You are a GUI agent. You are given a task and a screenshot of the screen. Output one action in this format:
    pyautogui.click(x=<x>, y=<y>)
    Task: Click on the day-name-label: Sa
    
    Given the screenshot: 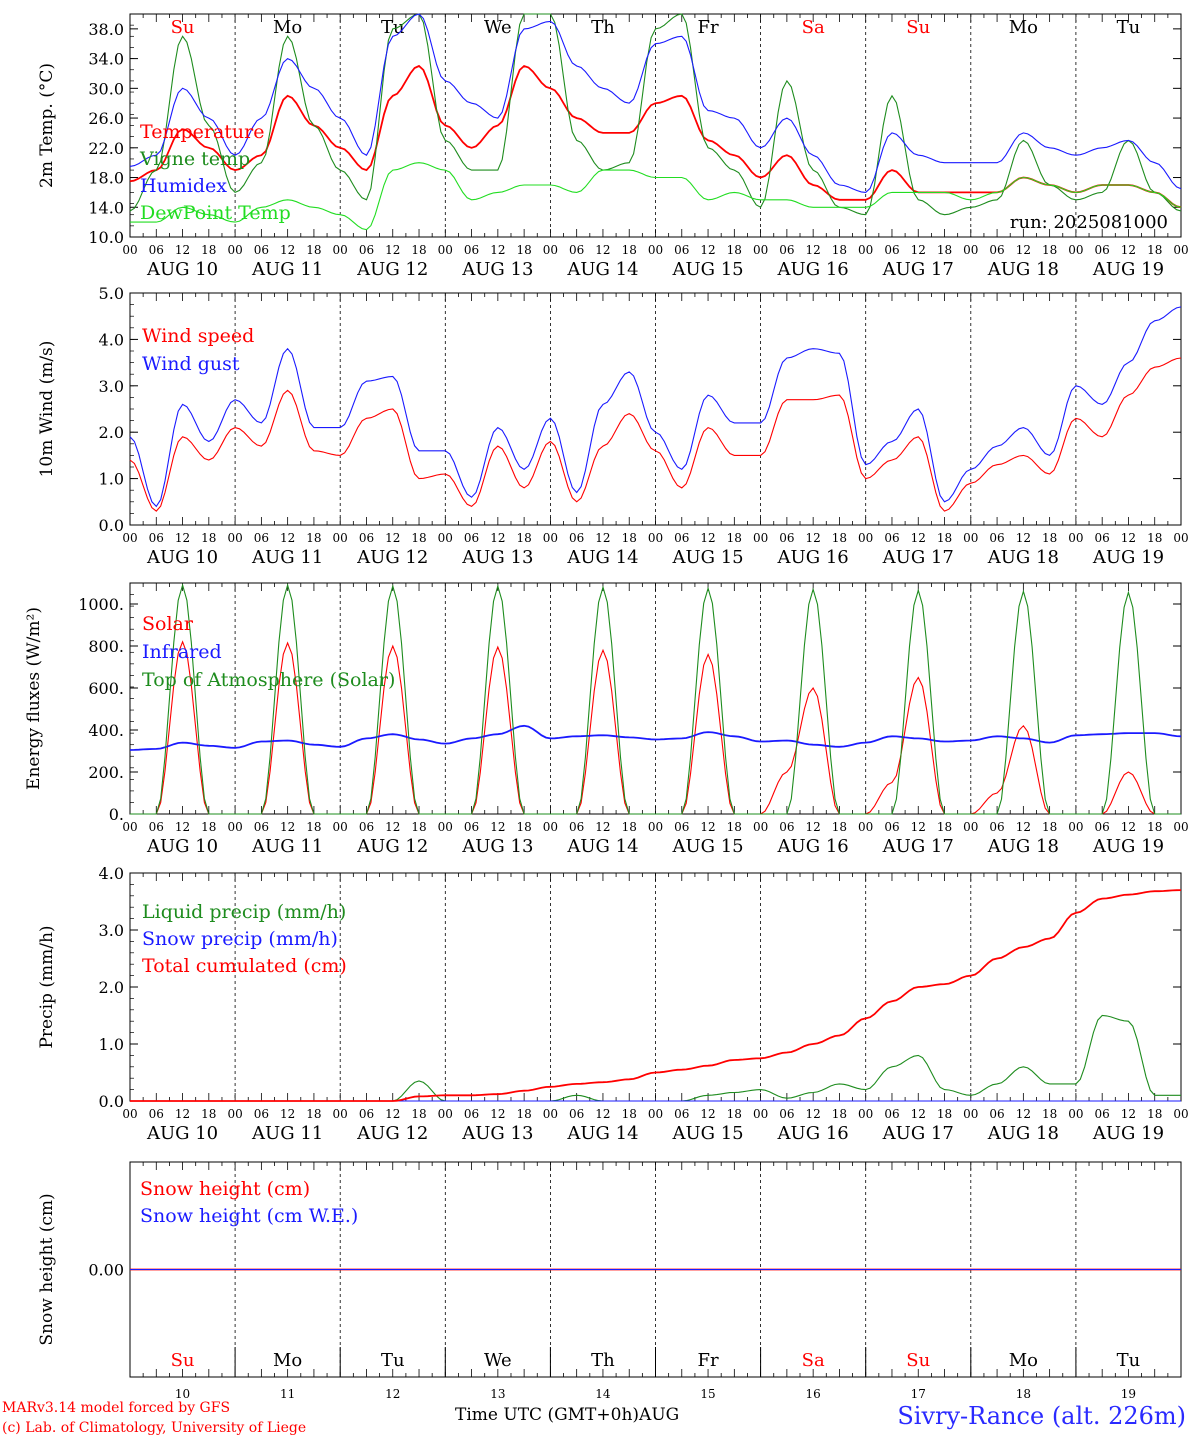 What is the action you would take?
    pyautogui.click(x=813, y=27)
    